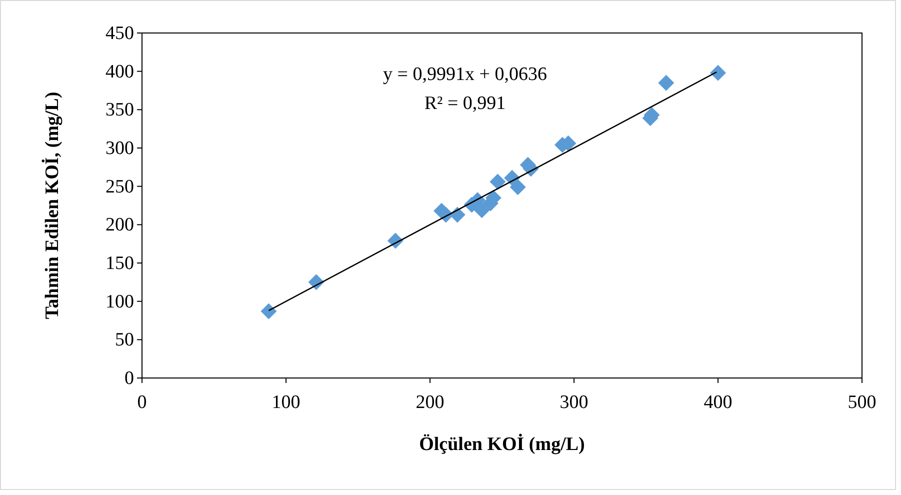 This screenshot has height=495, width=901. What do you see at coordinates (502, 444) in the screenshot?
I see `x-axis-title: Ölçülen KOİ (mg/L)` at bounding box center [502, 444].